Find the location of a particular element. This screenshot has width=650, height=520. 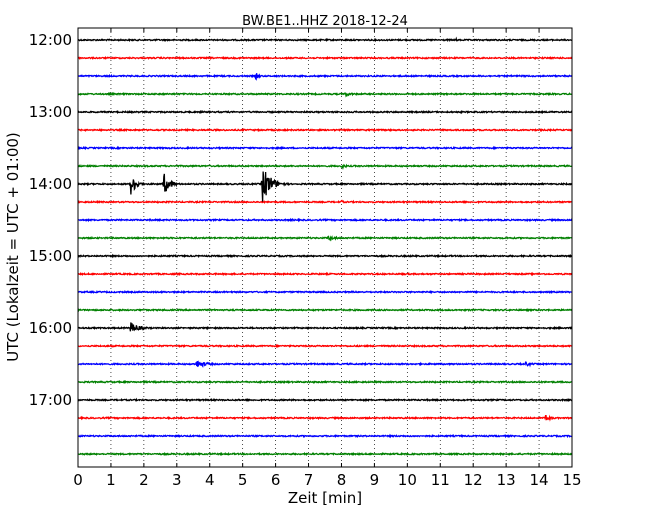

y-tick-label: 15:00 is located at coordinates (50, 256).